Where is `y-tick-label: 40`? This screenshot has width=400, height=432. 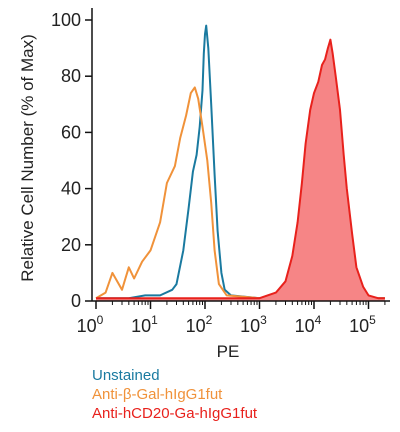
y-tick-label: 40 is located at coordinates (71, 189).